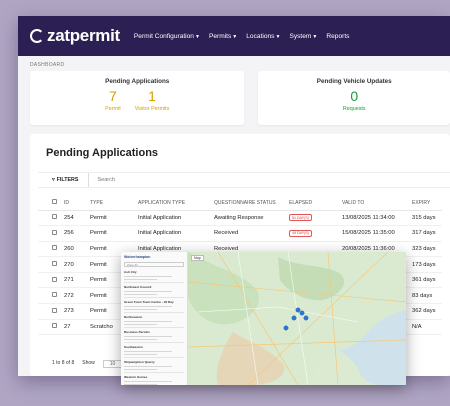 Image resolution: width=450 pixels, height=406 pixels. I want to click on map-type-label: Map, so click(197, 258).